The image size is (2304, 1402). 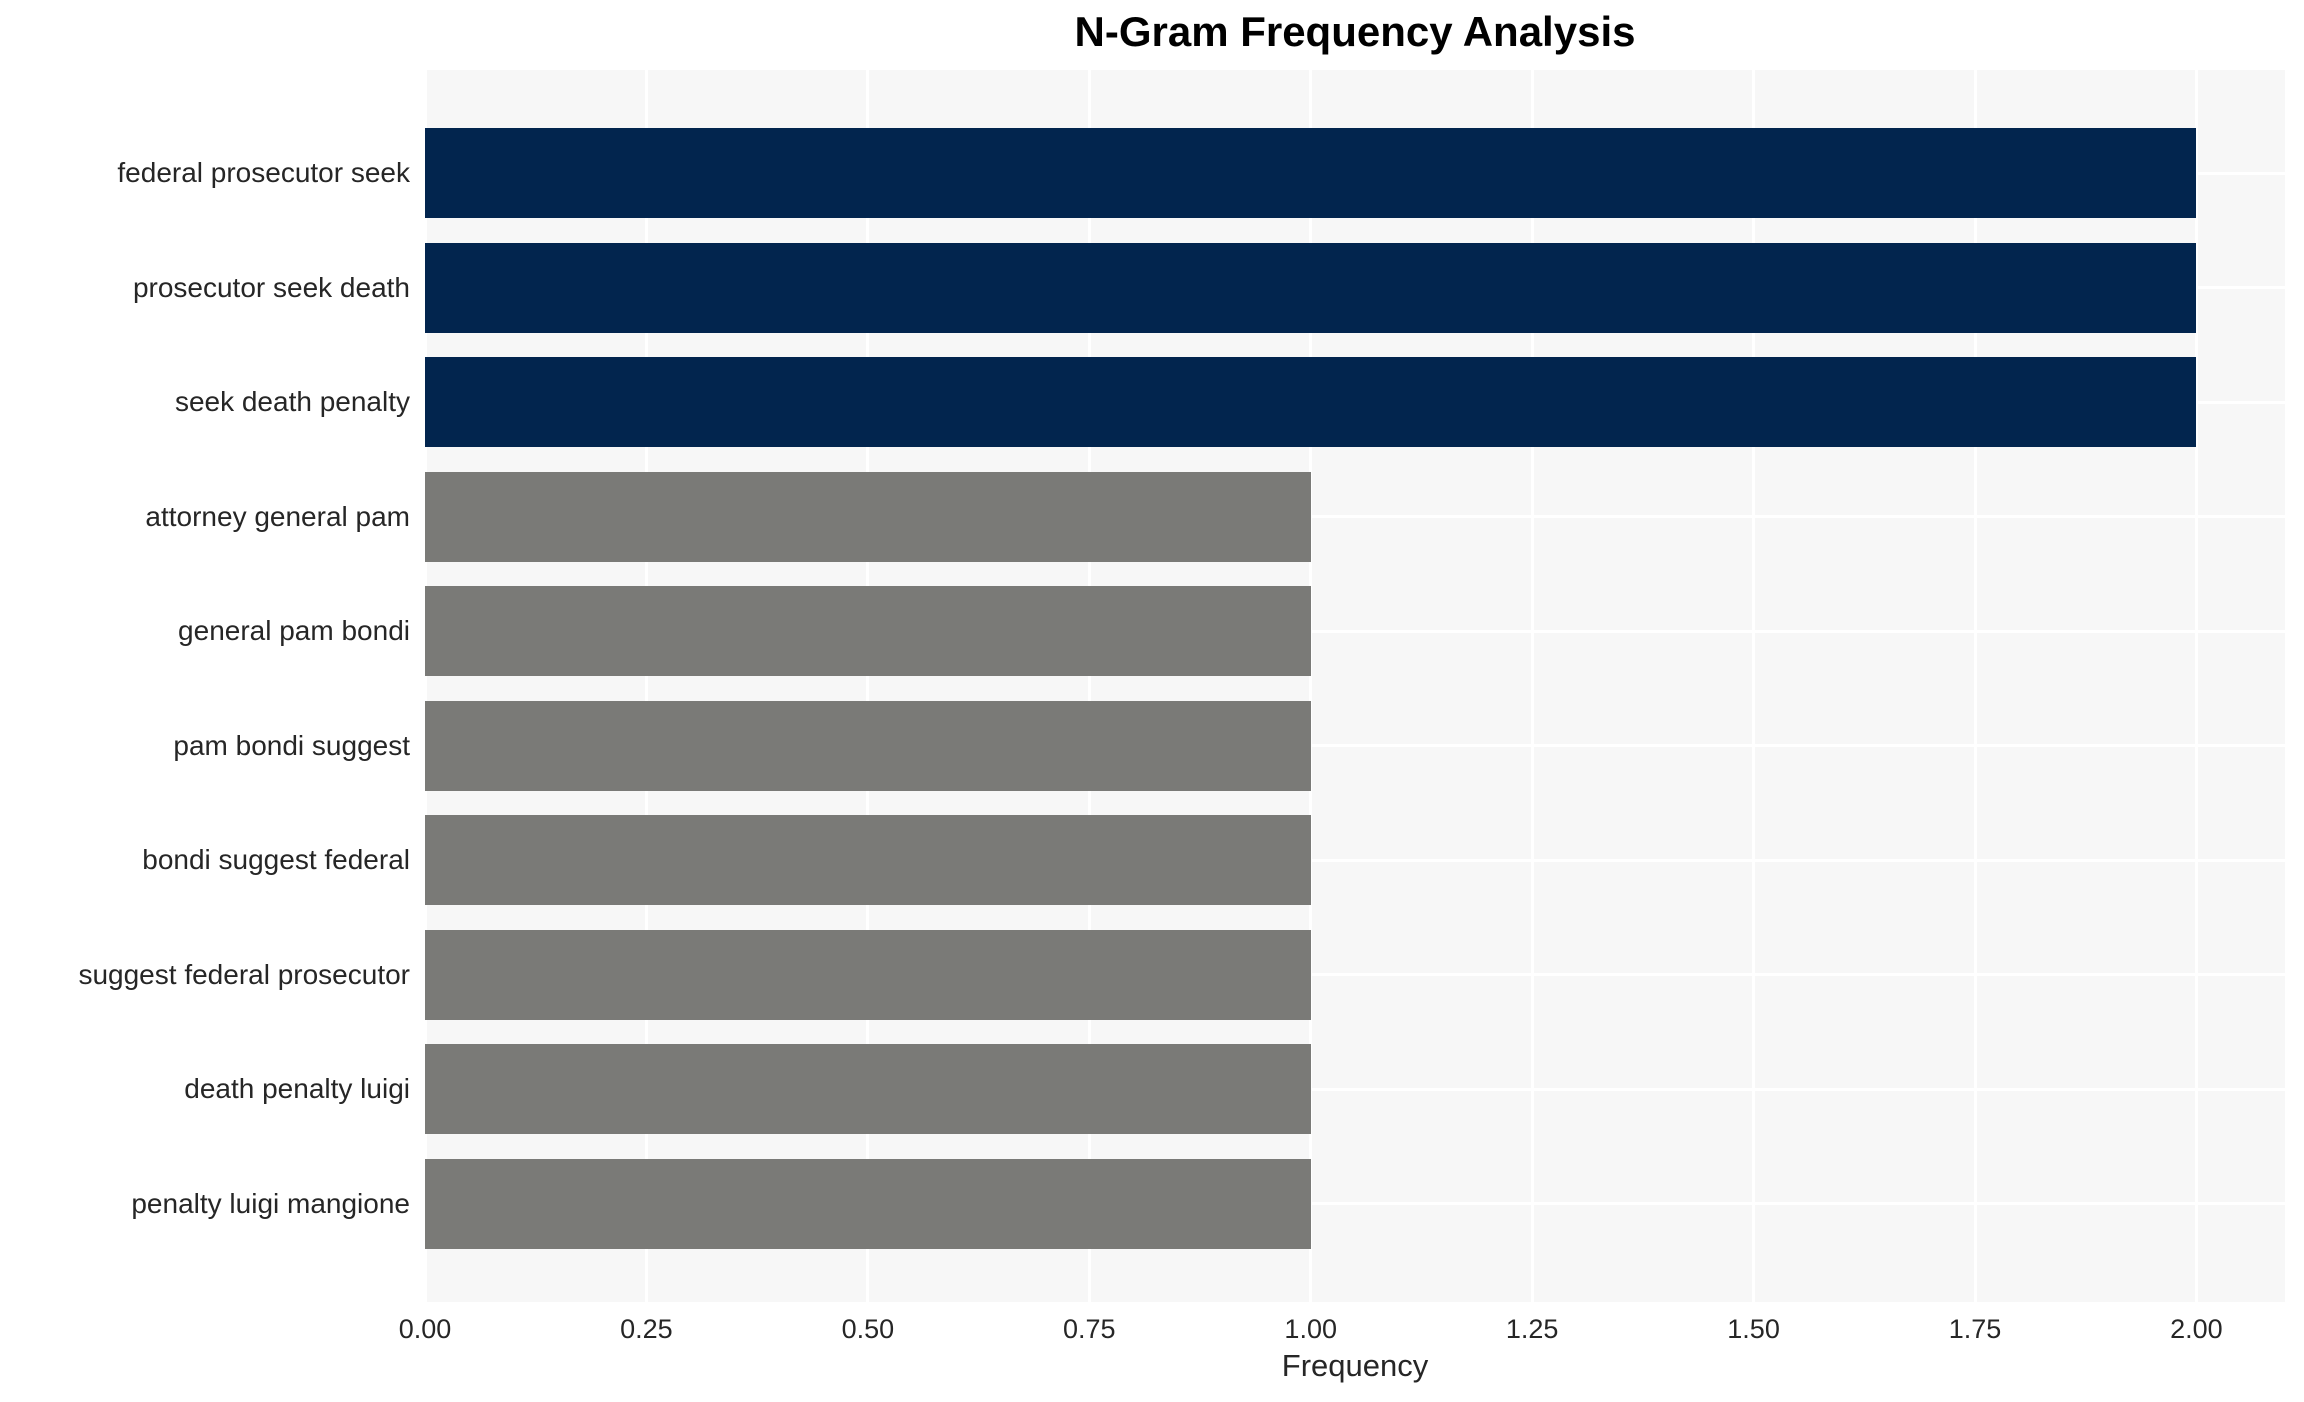 What do you see at coordinates (1753, 1329) in the screenshot?
I see `x-tick-label: 1.50` at bounding box center [1753, 1329].